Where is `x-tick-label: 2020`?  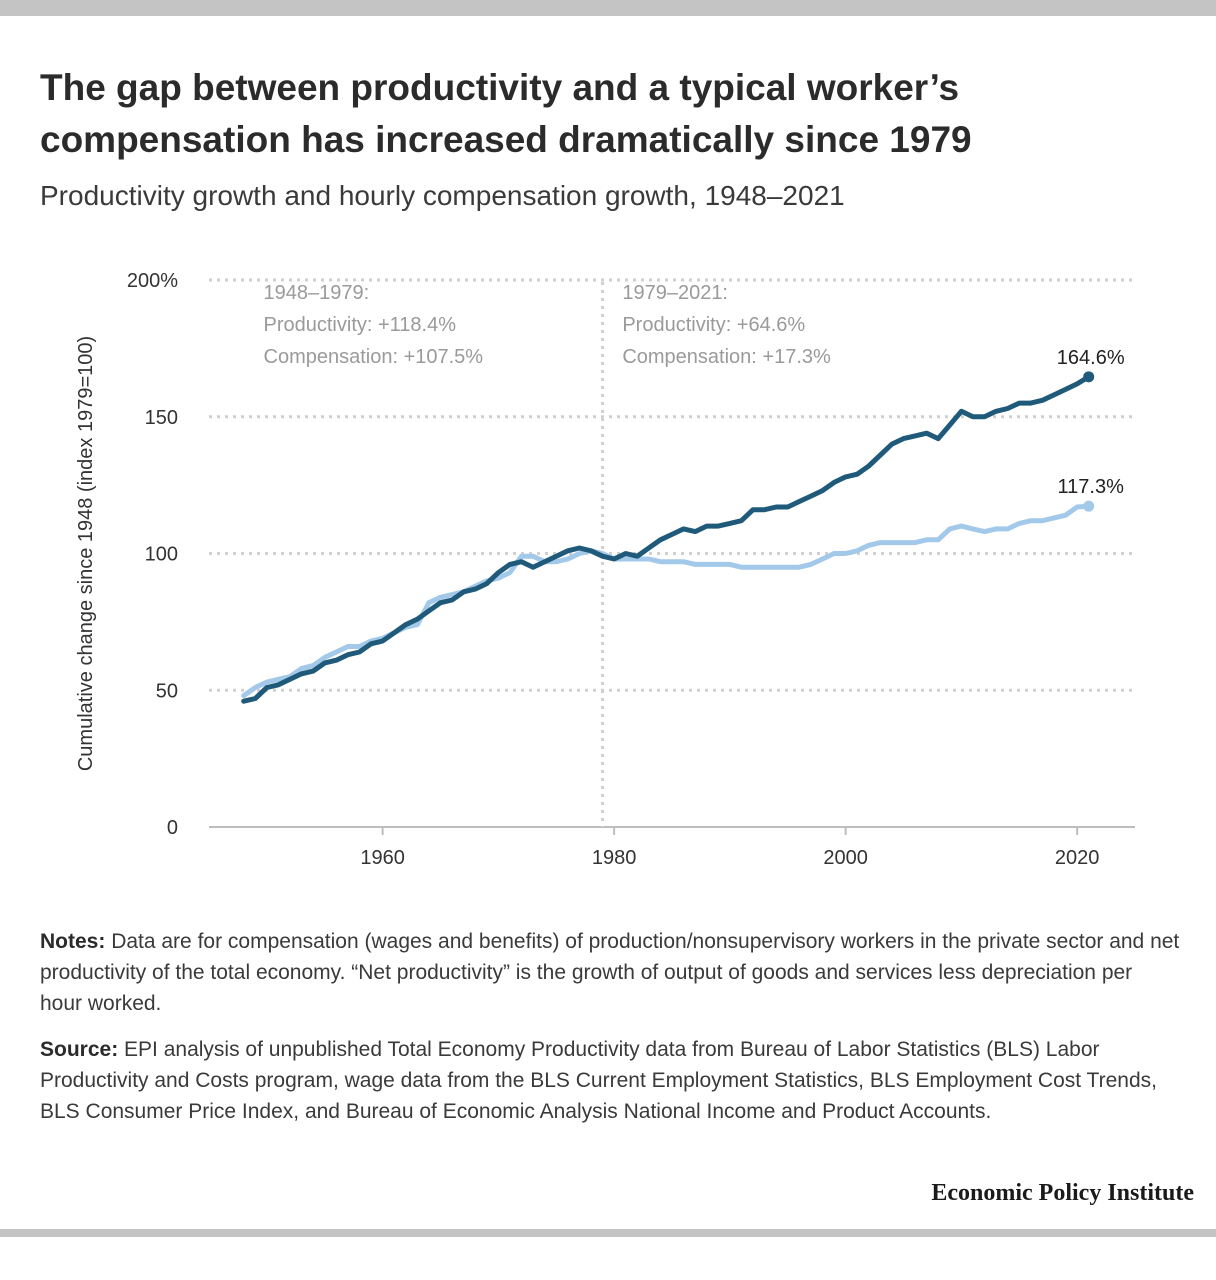
x-tick-label: 2020 is located at coordinates (1077, 858).